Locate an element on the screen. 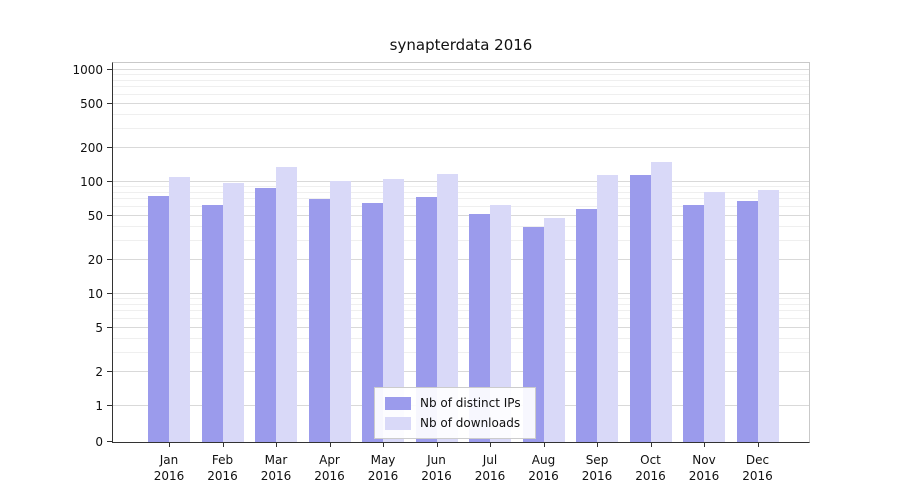 This screenshot has width=900, height=500. y-tick-label-200: 200 is located at coordinates (91, 148).